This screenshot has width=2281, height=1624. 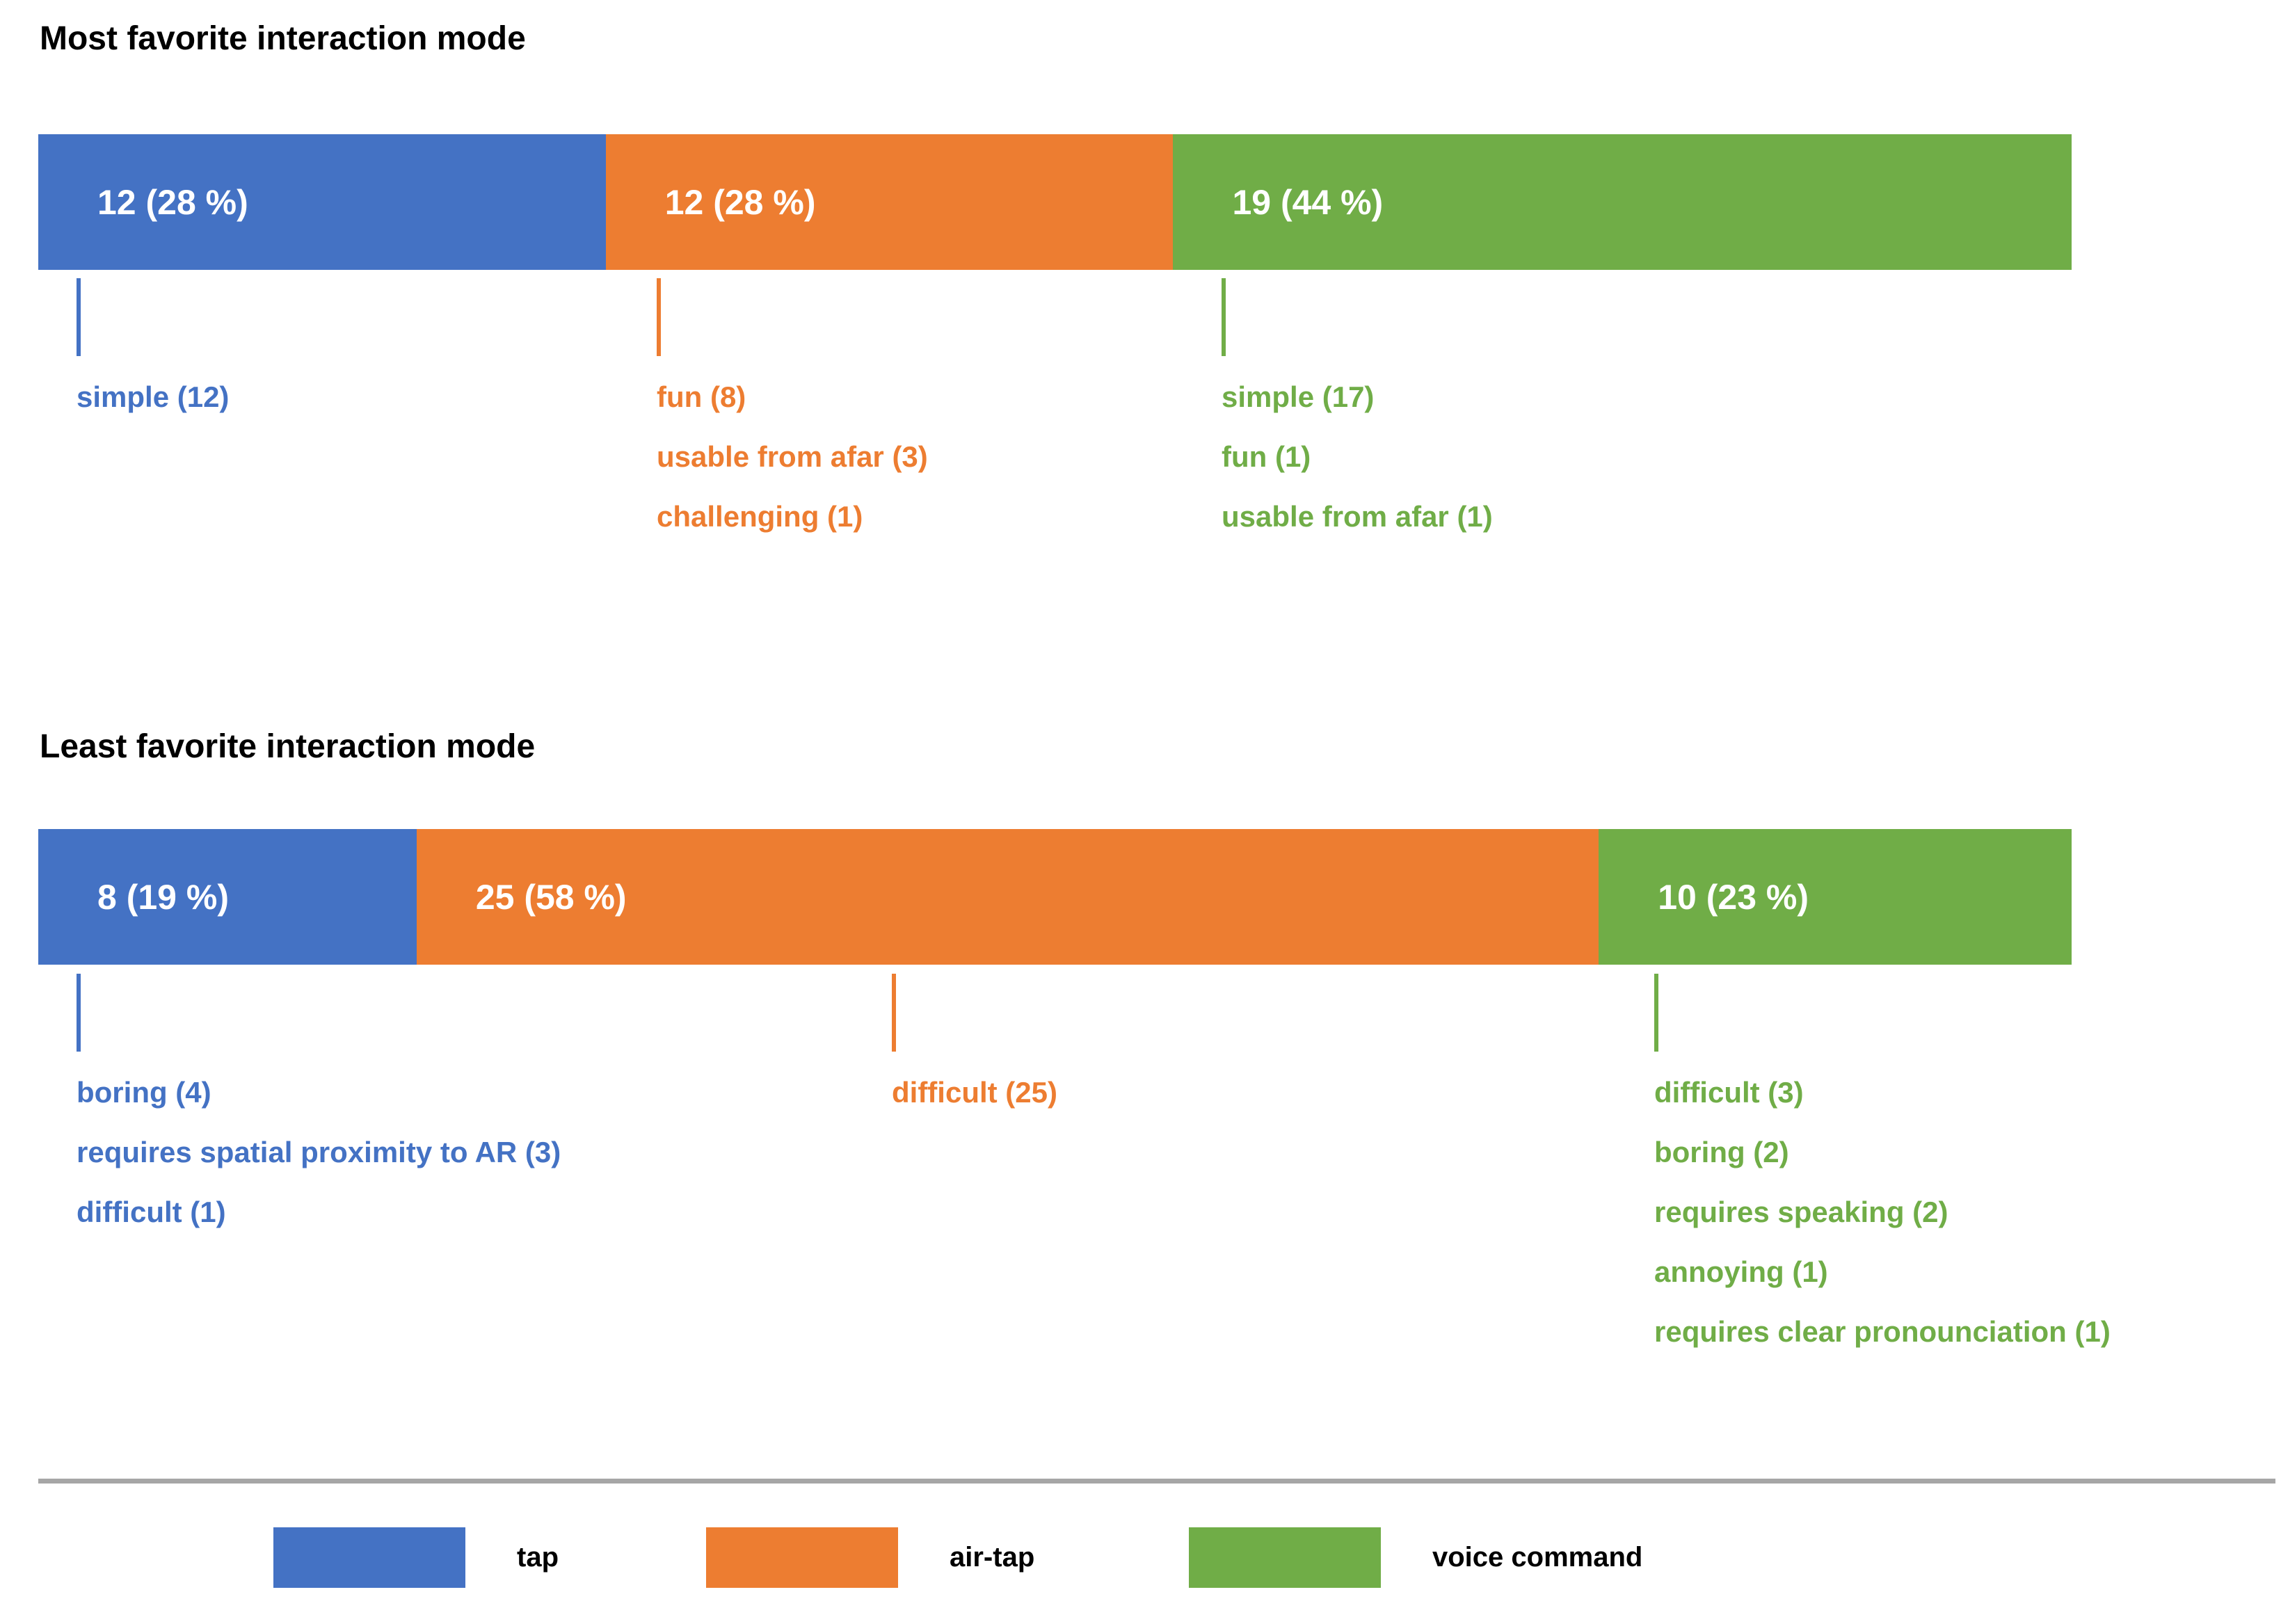 What do you see at coordinates (1007, 897) in the screenshot?
I see `chart2-segment-airtap: 25 (58 %)` at bounding box center [1007, 897].